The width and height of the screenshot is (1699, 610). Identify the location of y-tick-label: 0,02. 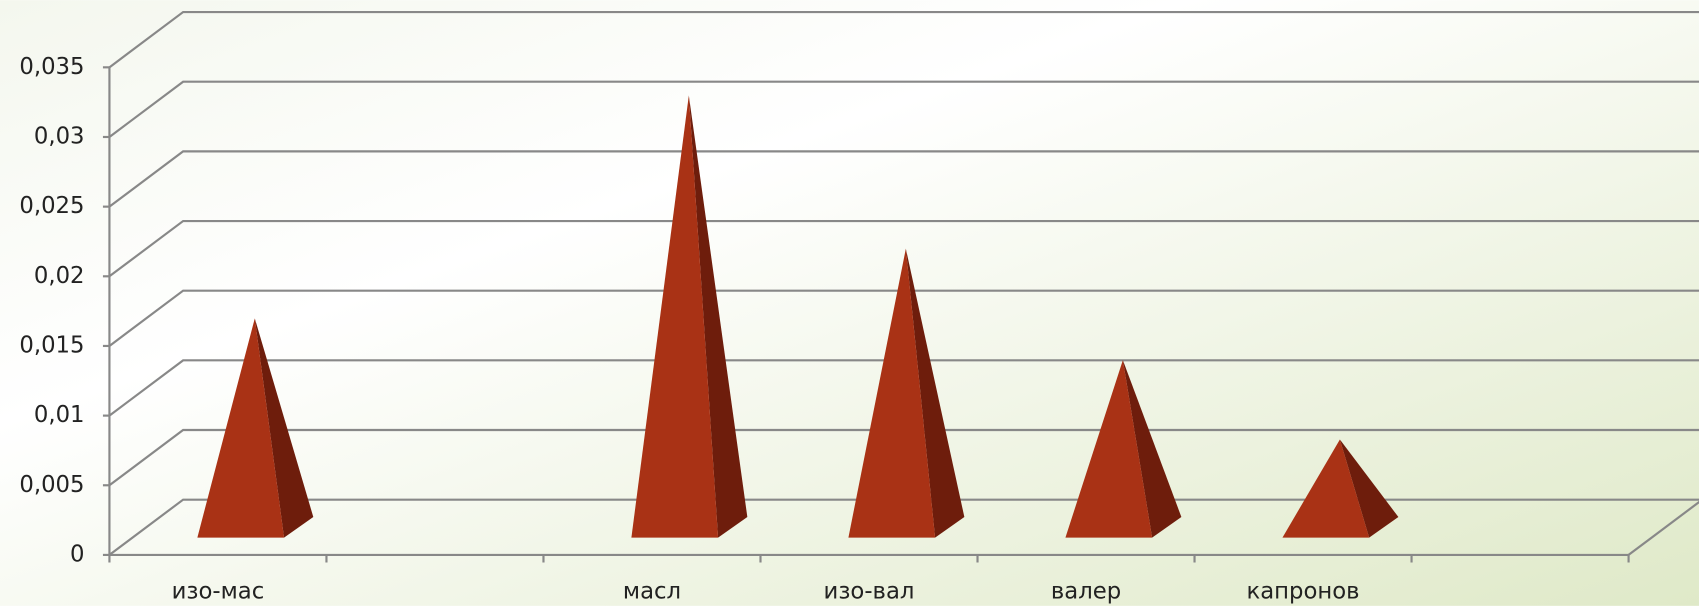
(59, 276).